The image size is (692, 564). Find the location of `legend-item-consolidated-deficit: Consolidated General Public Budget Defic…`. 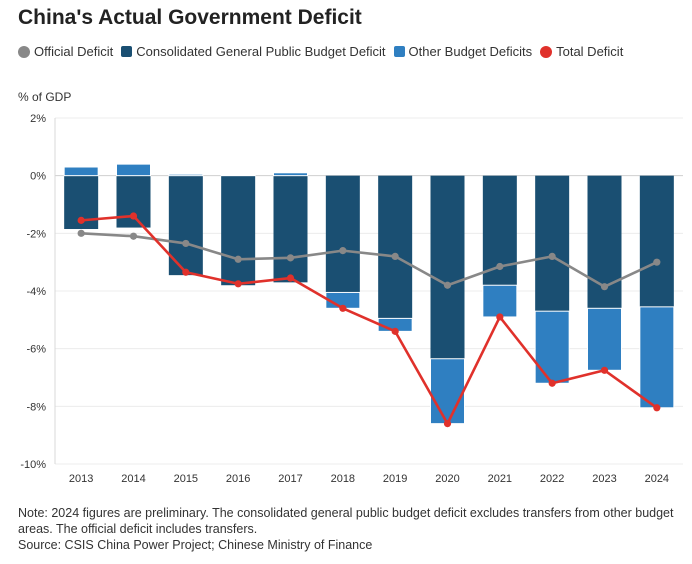

legend-item-consolidated-deficit: Consolidated General Public Budget Defic… is located at coordinates (253, 51).